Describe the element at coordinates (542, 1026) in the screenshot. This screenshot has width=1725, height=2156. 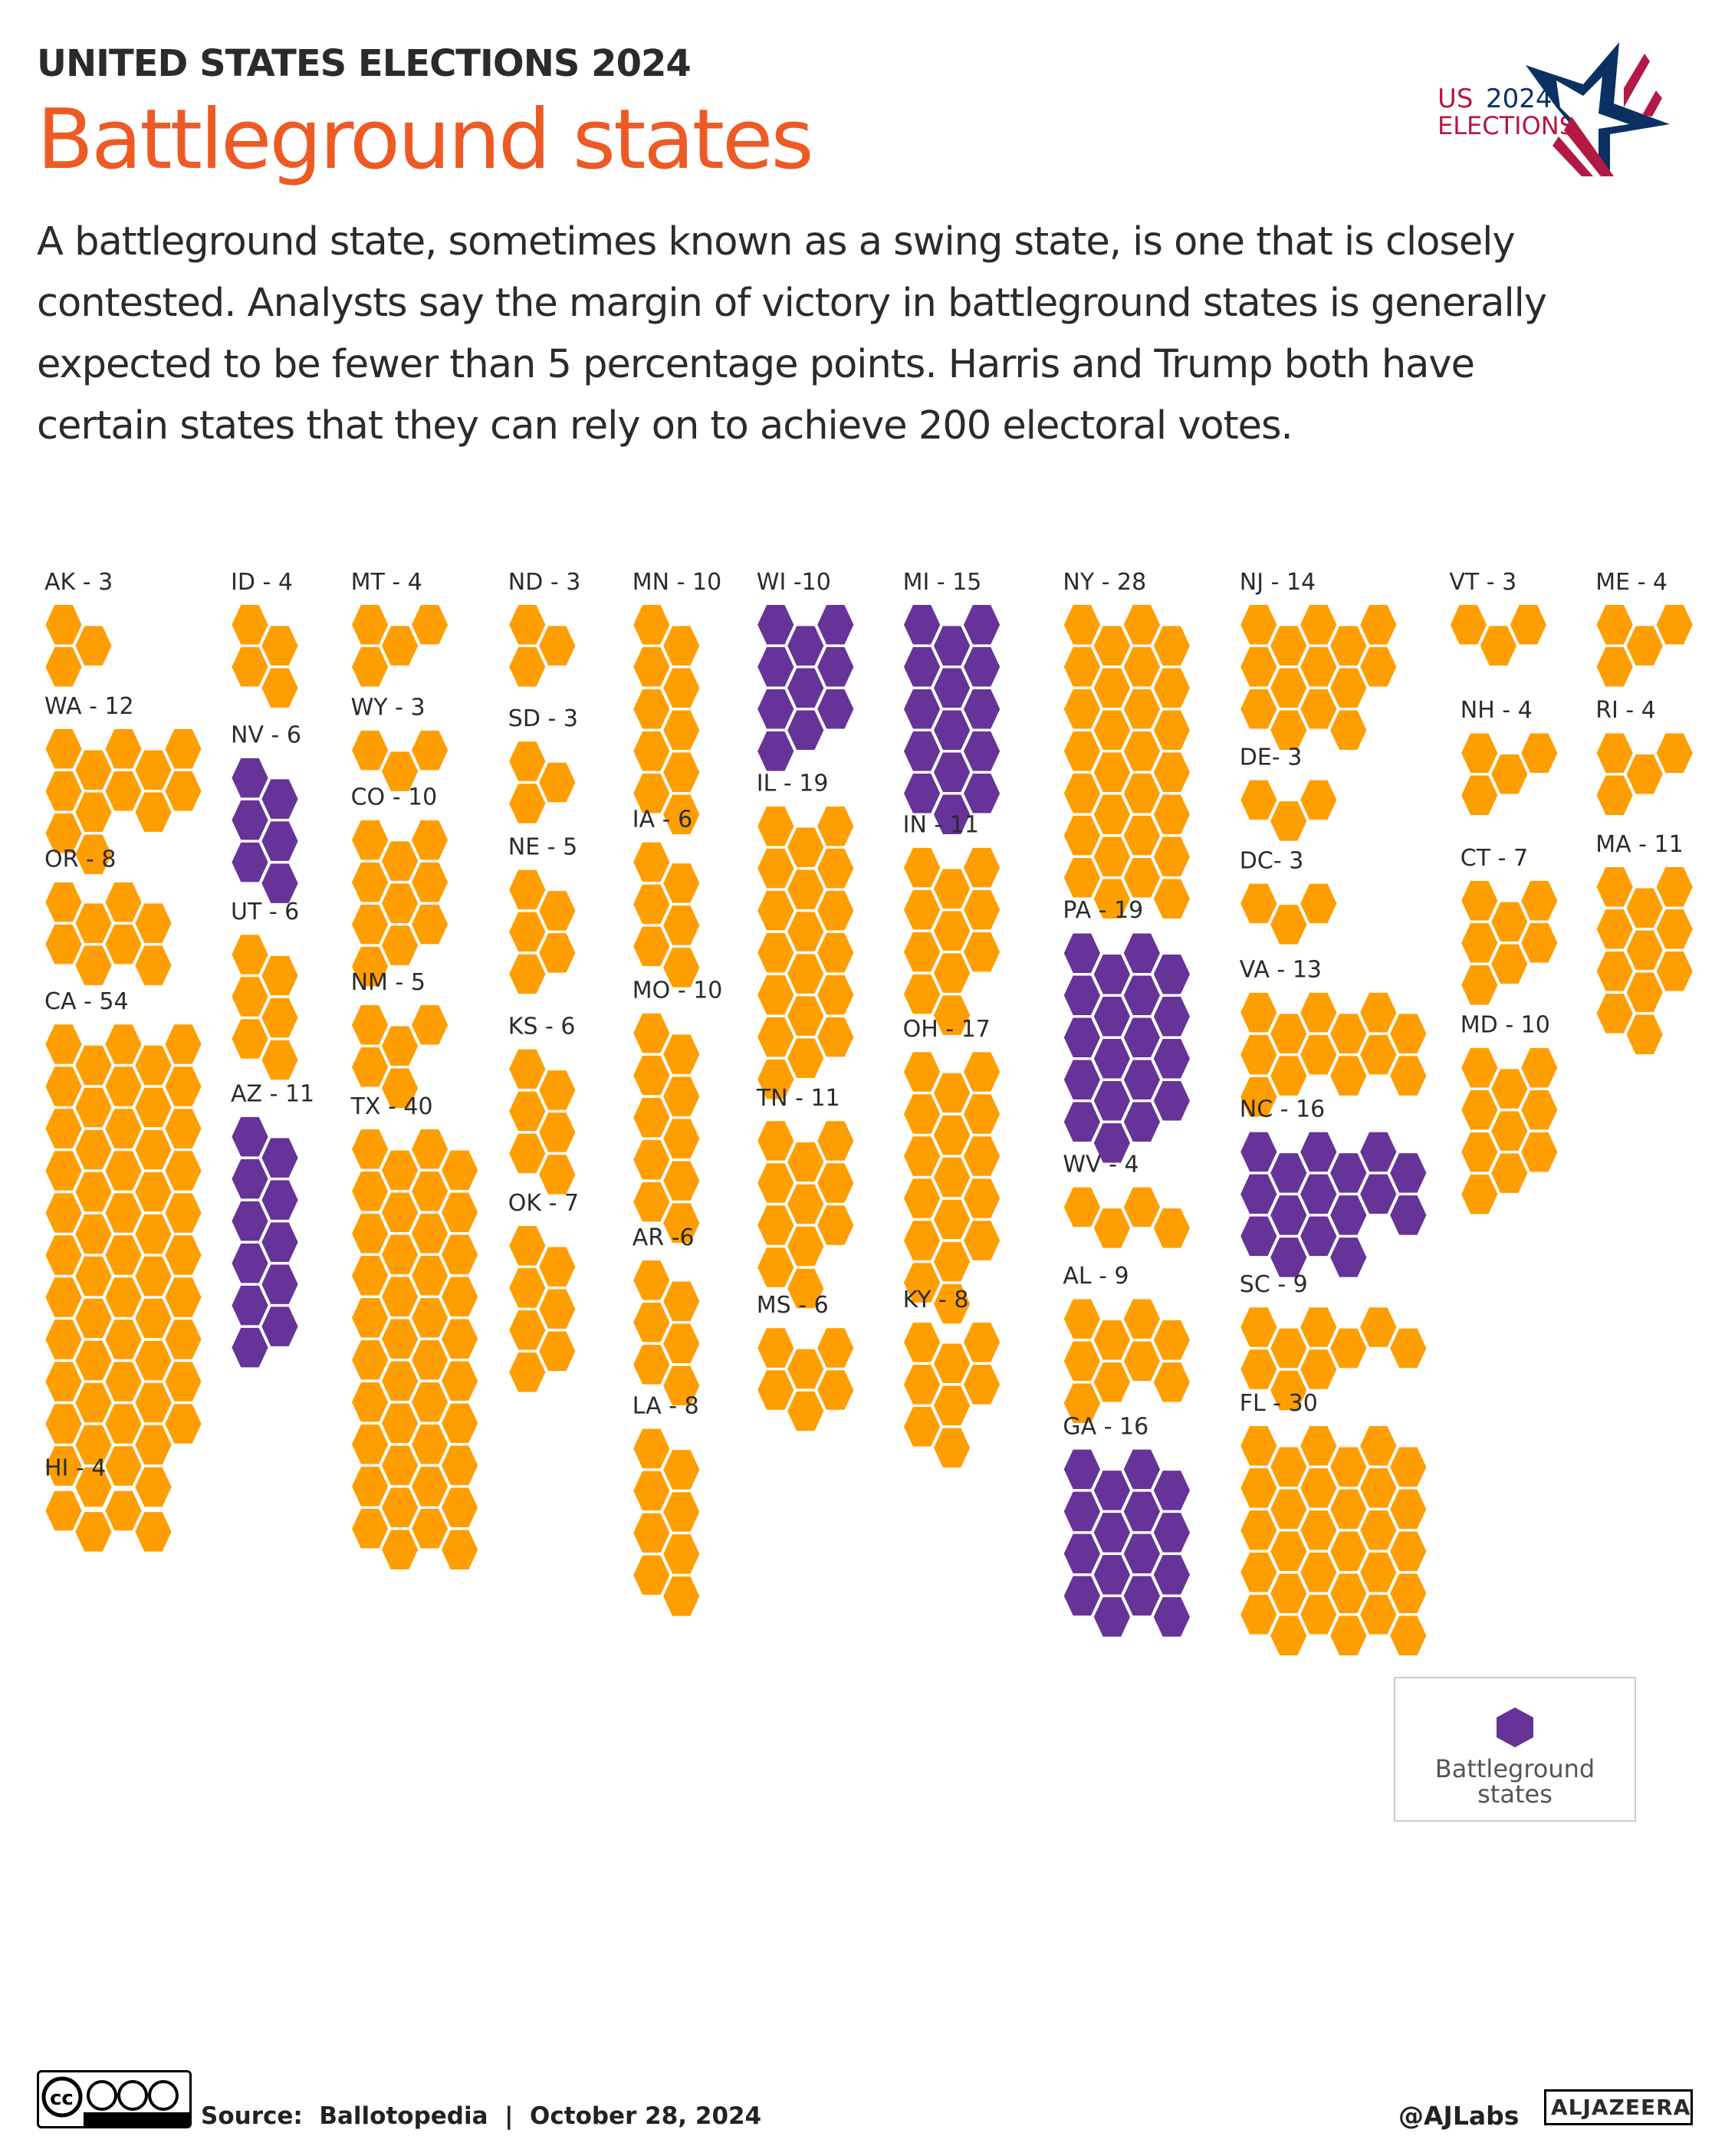
I see `state-label: KS - 6` at that location.